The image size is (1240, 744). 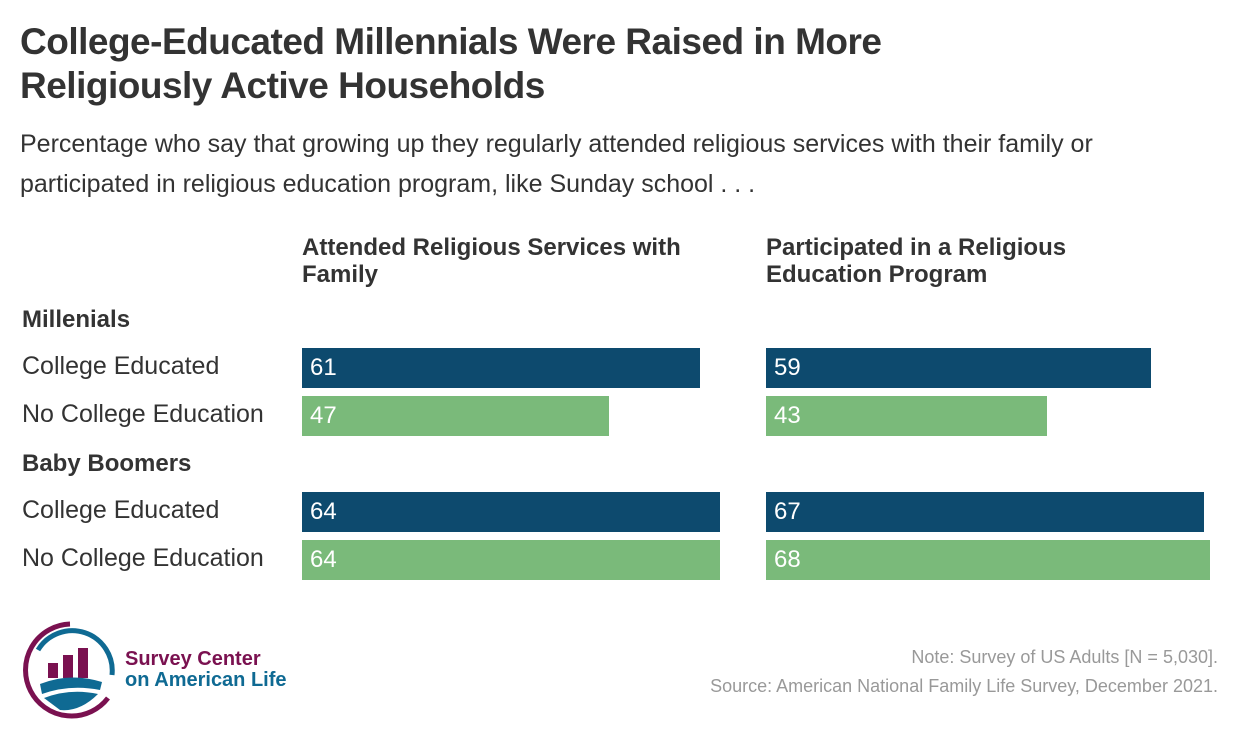 I want to click on logo-text-line2: on American Life, so click(x=206, y=680).